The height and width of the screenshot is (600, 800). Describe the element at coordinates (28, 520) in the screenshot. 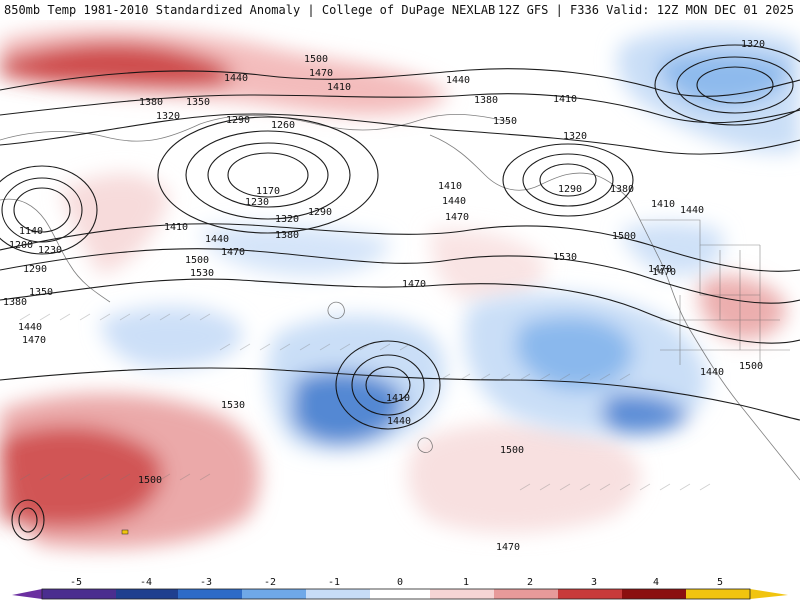

I see `low-sw` at that location.